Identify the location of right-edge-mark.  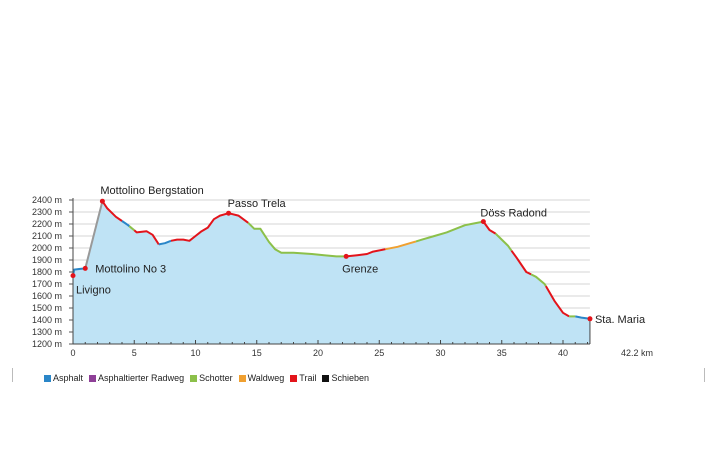
(704, 375).